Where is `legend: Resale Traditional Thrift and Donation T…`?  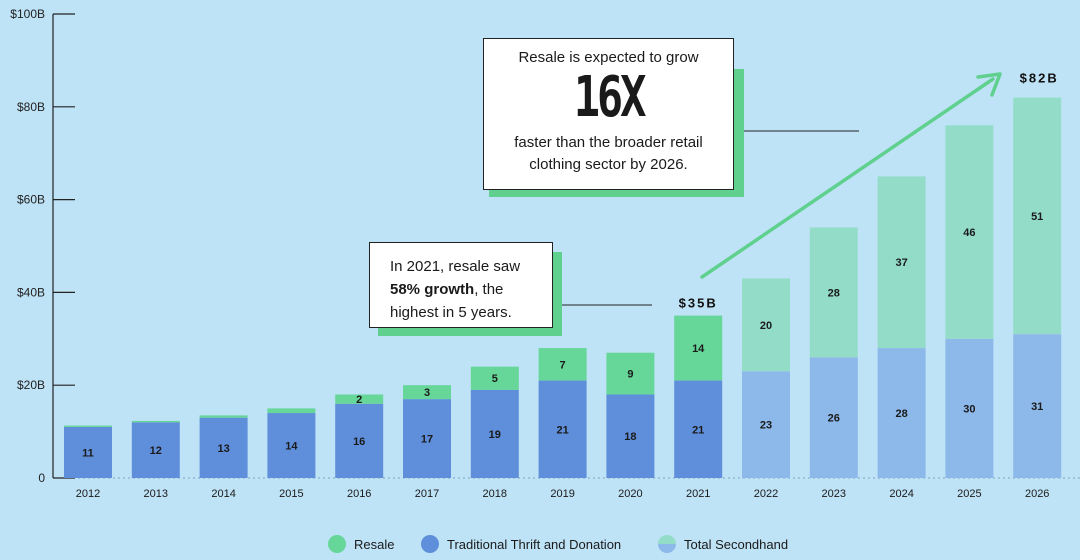 legend: Resale Traditional Thrift and Donation T… is located at coordinates (540, 546).